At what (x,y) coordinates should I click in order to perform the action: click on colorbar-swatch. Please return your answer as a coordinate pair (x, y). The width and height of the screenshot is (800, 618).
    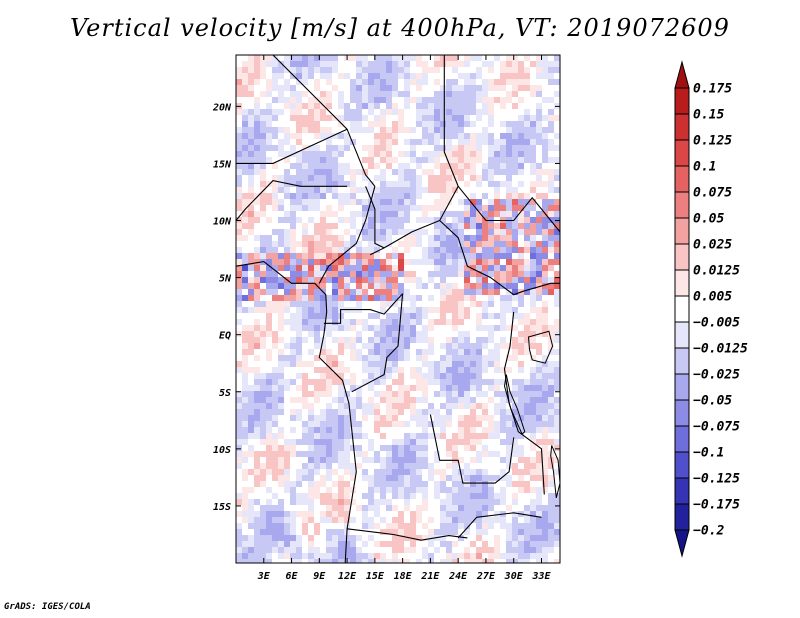
    Looking at the image, I should click on (682, 387).